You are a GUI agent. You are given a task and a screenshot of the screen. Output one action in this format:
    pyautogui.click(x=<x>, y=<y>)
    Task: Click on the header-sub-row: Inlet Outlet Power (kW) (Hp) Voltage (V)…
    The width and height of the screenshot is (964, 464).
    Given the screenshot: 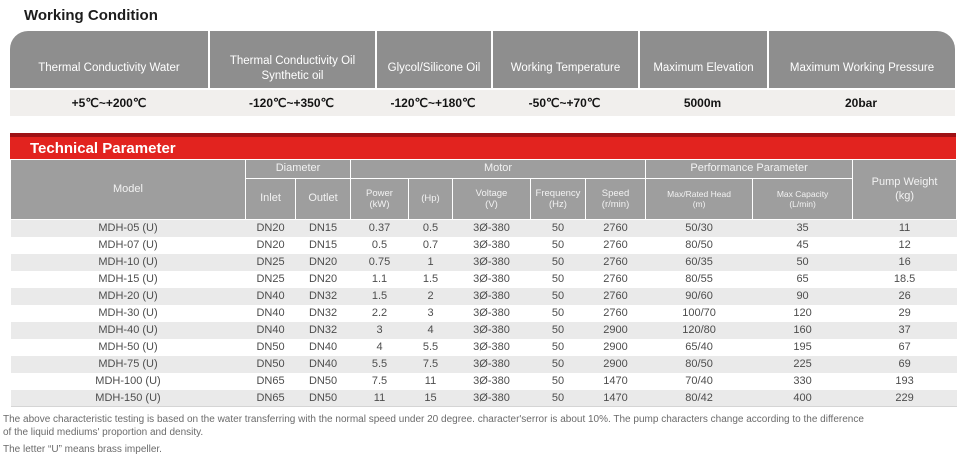 What is the action you would take?
    pyautogui.click(x=484, y=199)
    